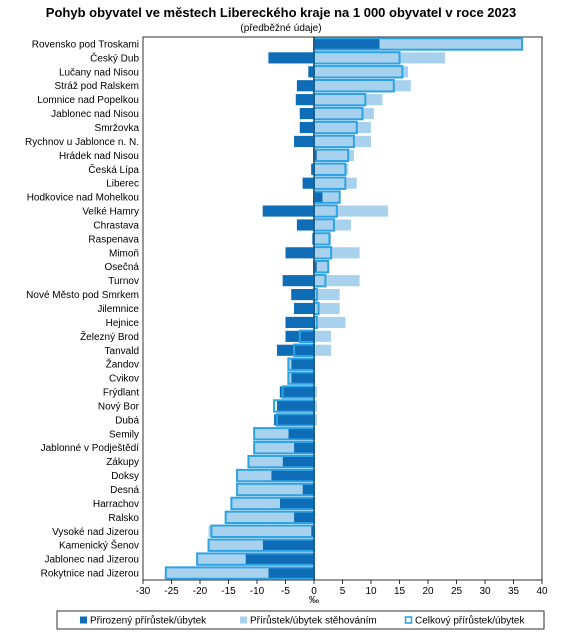  What do you see at coordinates (122, 184) in the screenshot?
I see `category-label: Liberec` at bounding box center [122, 184].